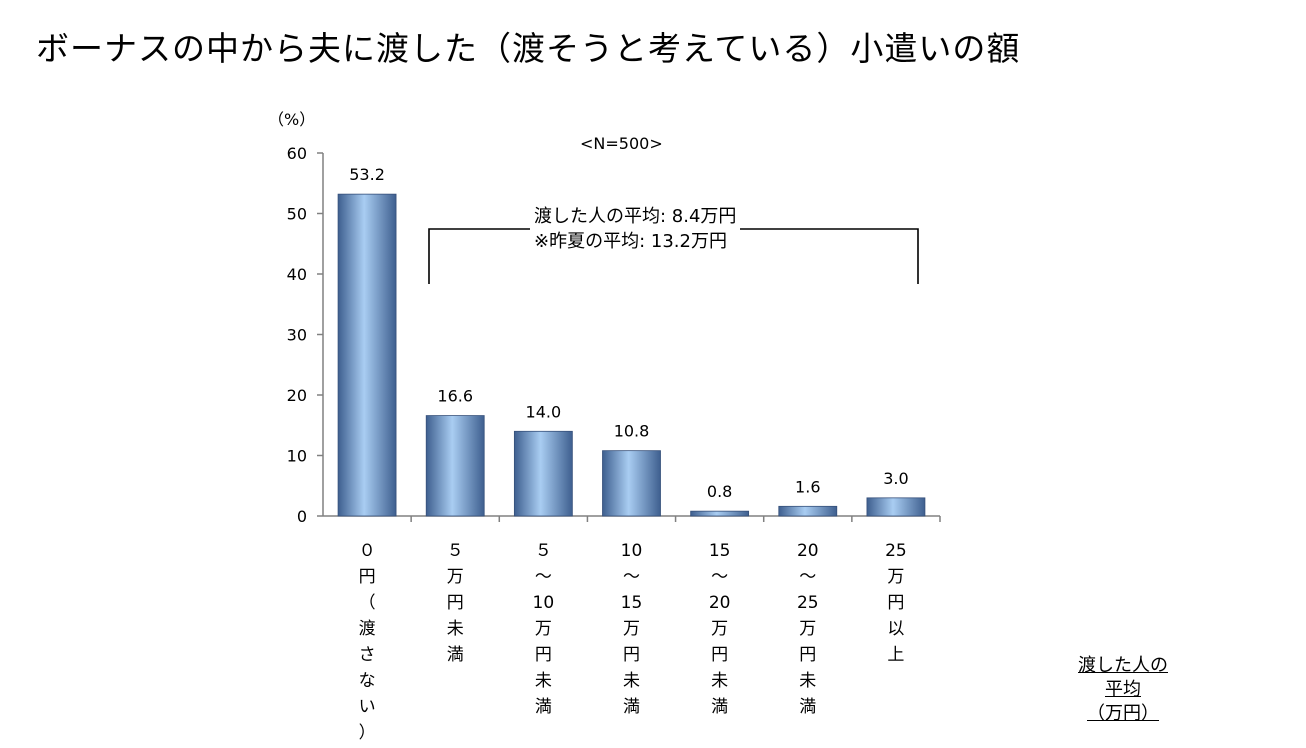 Image resolution: width=1306 pixels, height=748 pixels. I want to click on sample-size-label: <N=500>, so click(621, 143).